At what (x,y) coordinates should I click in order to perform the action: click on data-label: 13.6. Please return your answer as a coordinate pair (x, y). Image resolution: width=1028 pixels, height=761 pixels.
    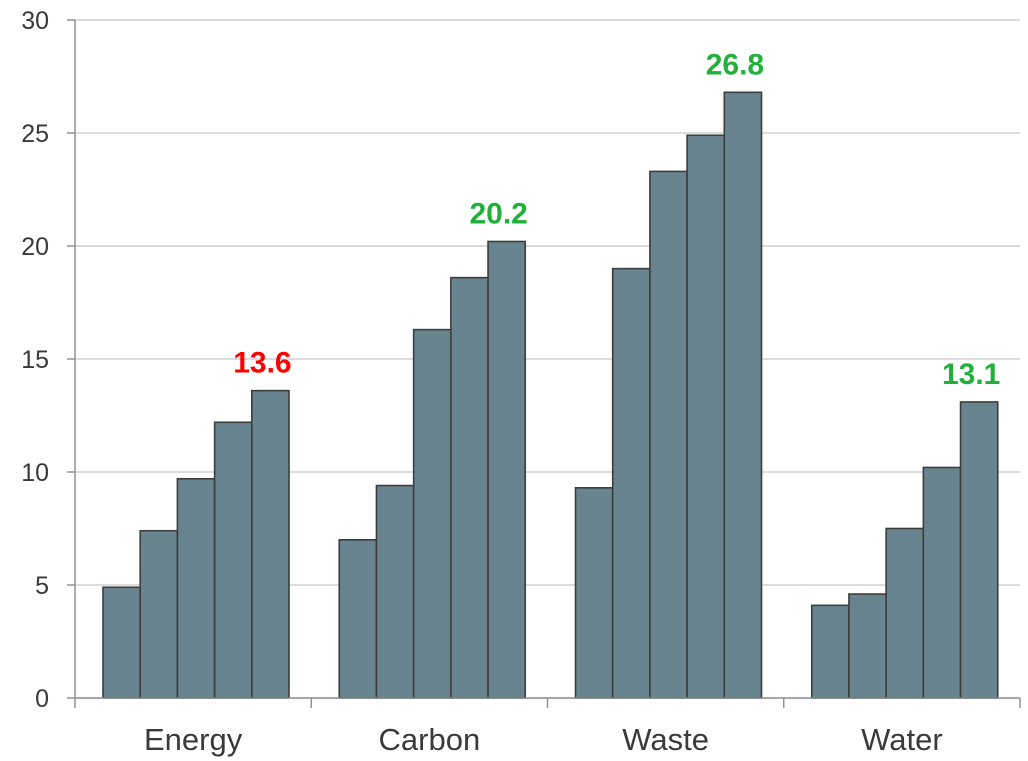
    Looking at the image, I should click on (262, 363).